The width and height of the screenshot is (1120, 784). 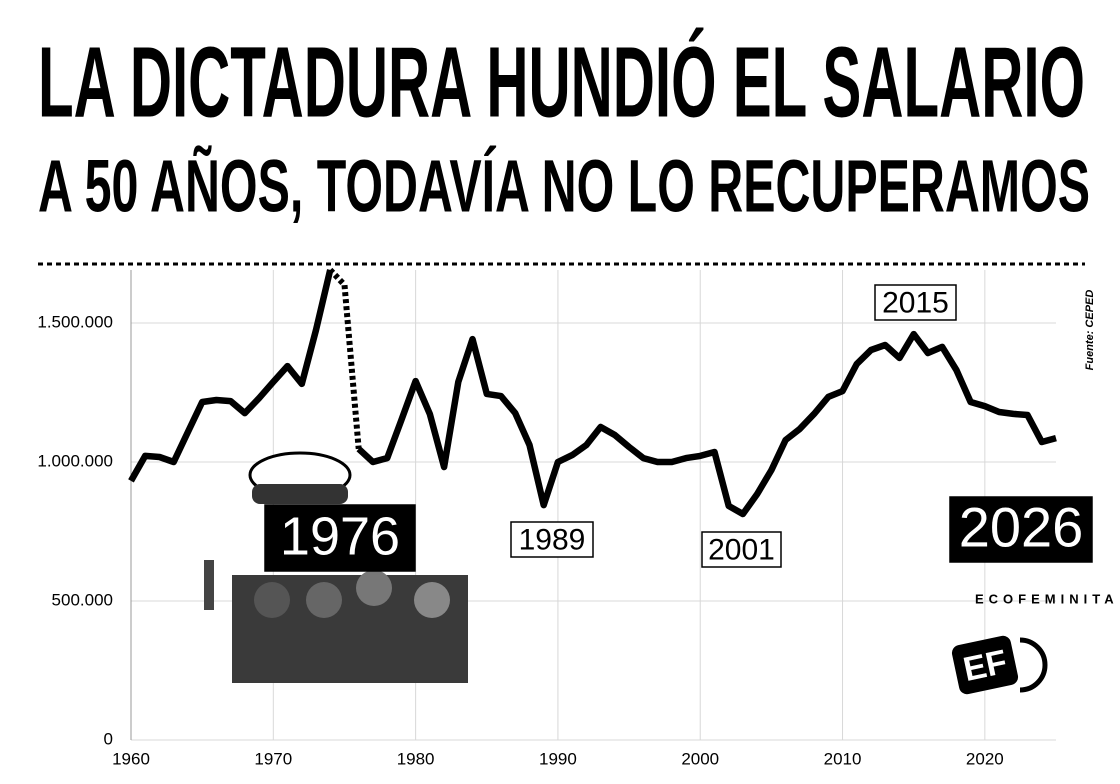 I want to click on line-dashed, so click(x=345, y=358).